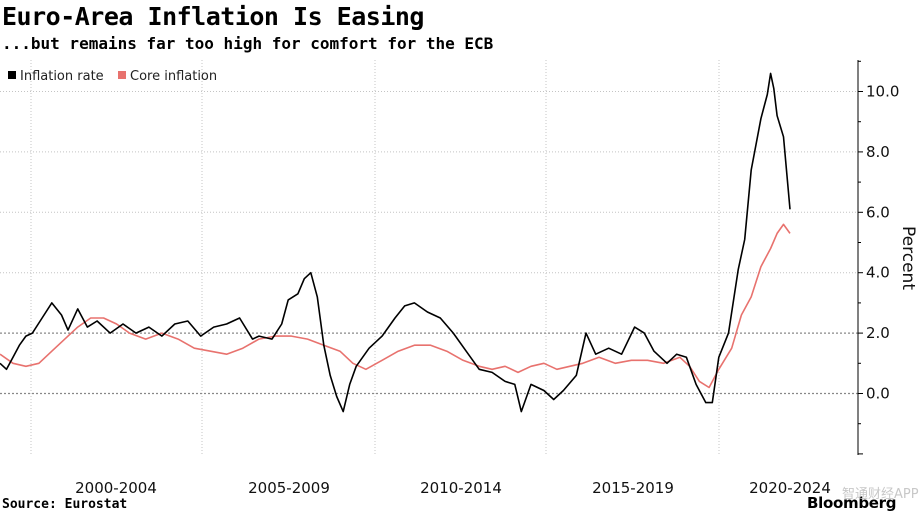 This screenshot has width=922, height=516. What do you see at coordinates (122, 75) in the screenshot?
I see `legend-swatch-core` at bounding box center [122, 75].